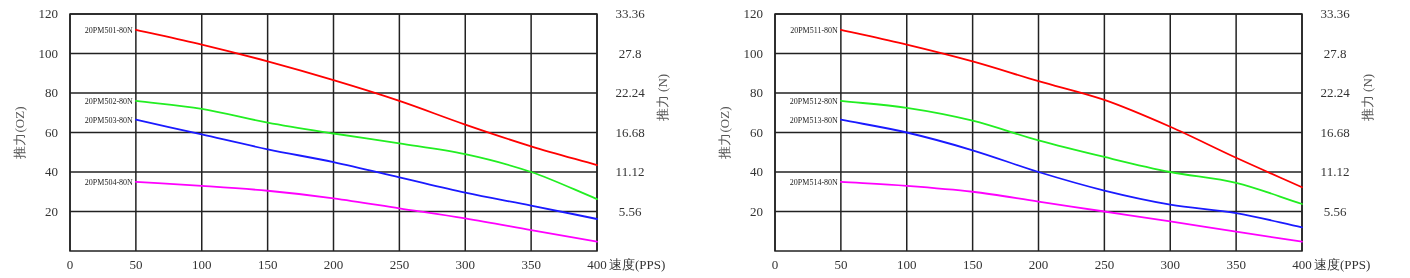 The image size is (1410, 278). What do you see at coordinates (109, 30) in the screenshot?
I see `series-label: 20PM501-80N` at bounding box center [109, 30].